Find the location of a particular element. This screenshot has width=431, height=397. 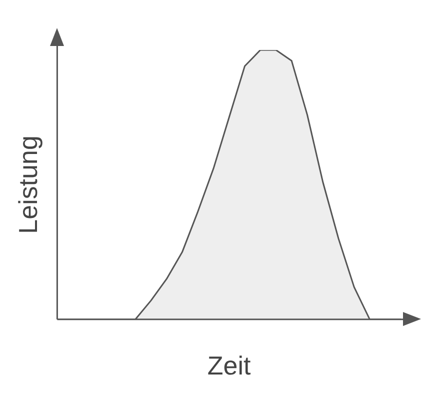

y-axis-title: Leistung is located at coordinates (27, 185).